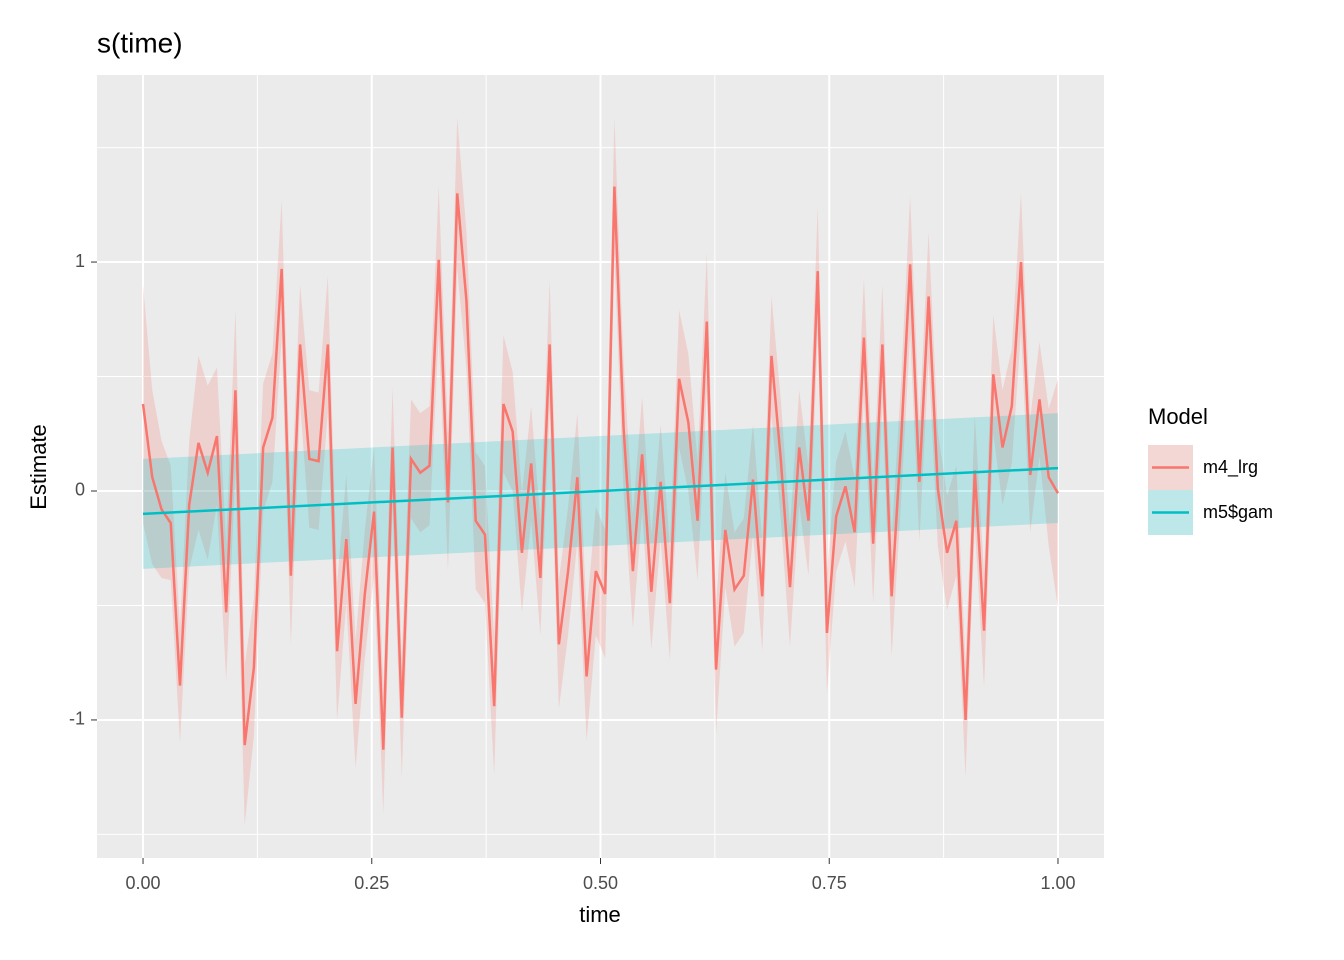  What do you see at coordinates (1230, 467) in the screenshot?
I see `legend-label: m4_lrg` at bounding box center [1230, 467].